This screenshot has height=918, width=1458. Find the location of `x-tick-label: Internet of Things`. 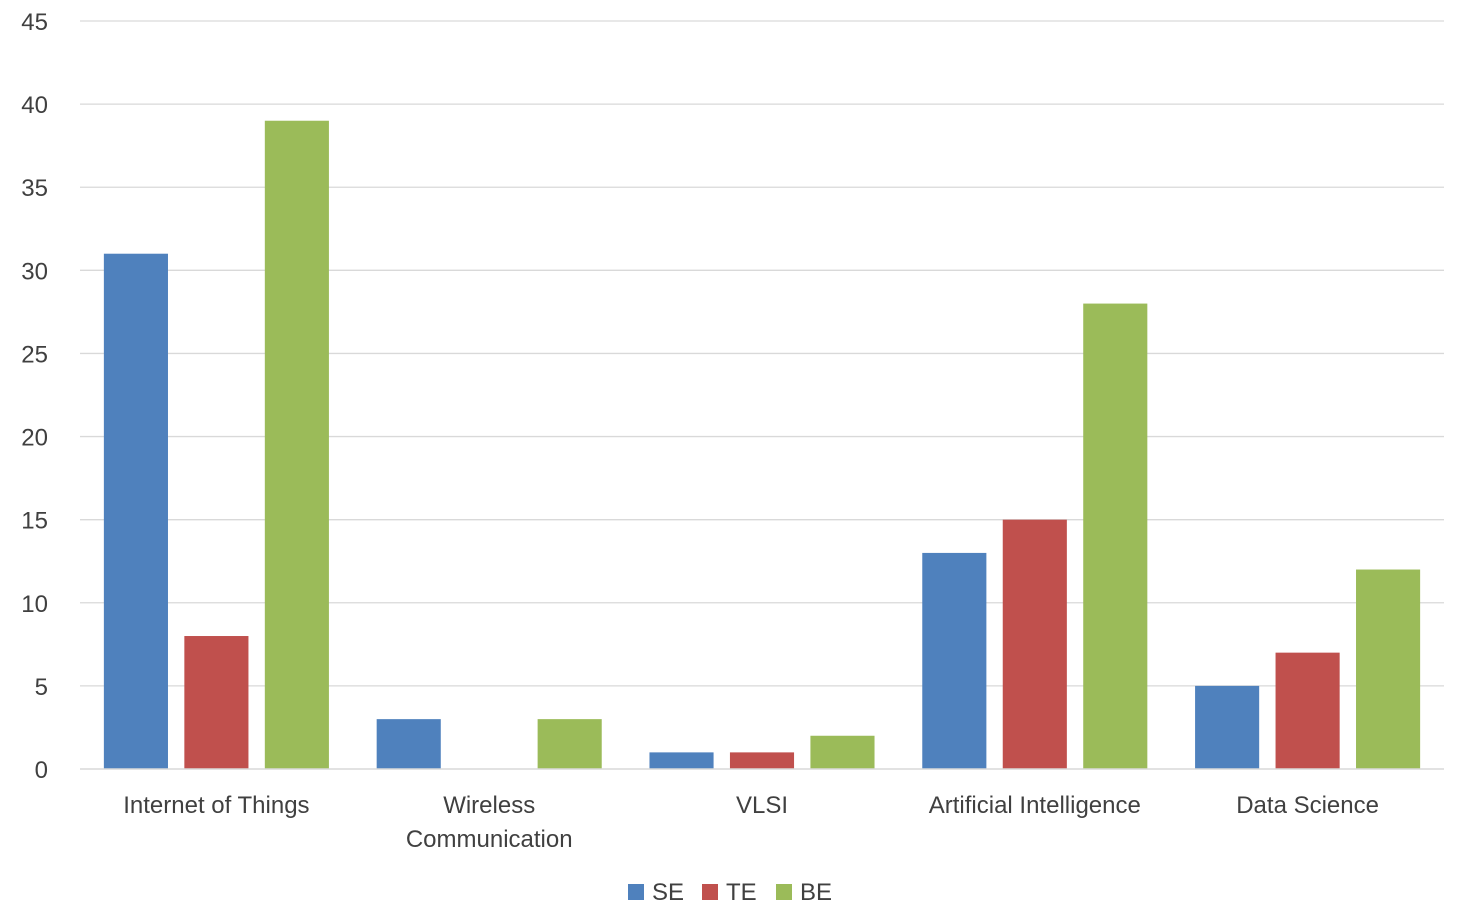

x-tick-label: Internet of Things is located at coordinates (216, 805).